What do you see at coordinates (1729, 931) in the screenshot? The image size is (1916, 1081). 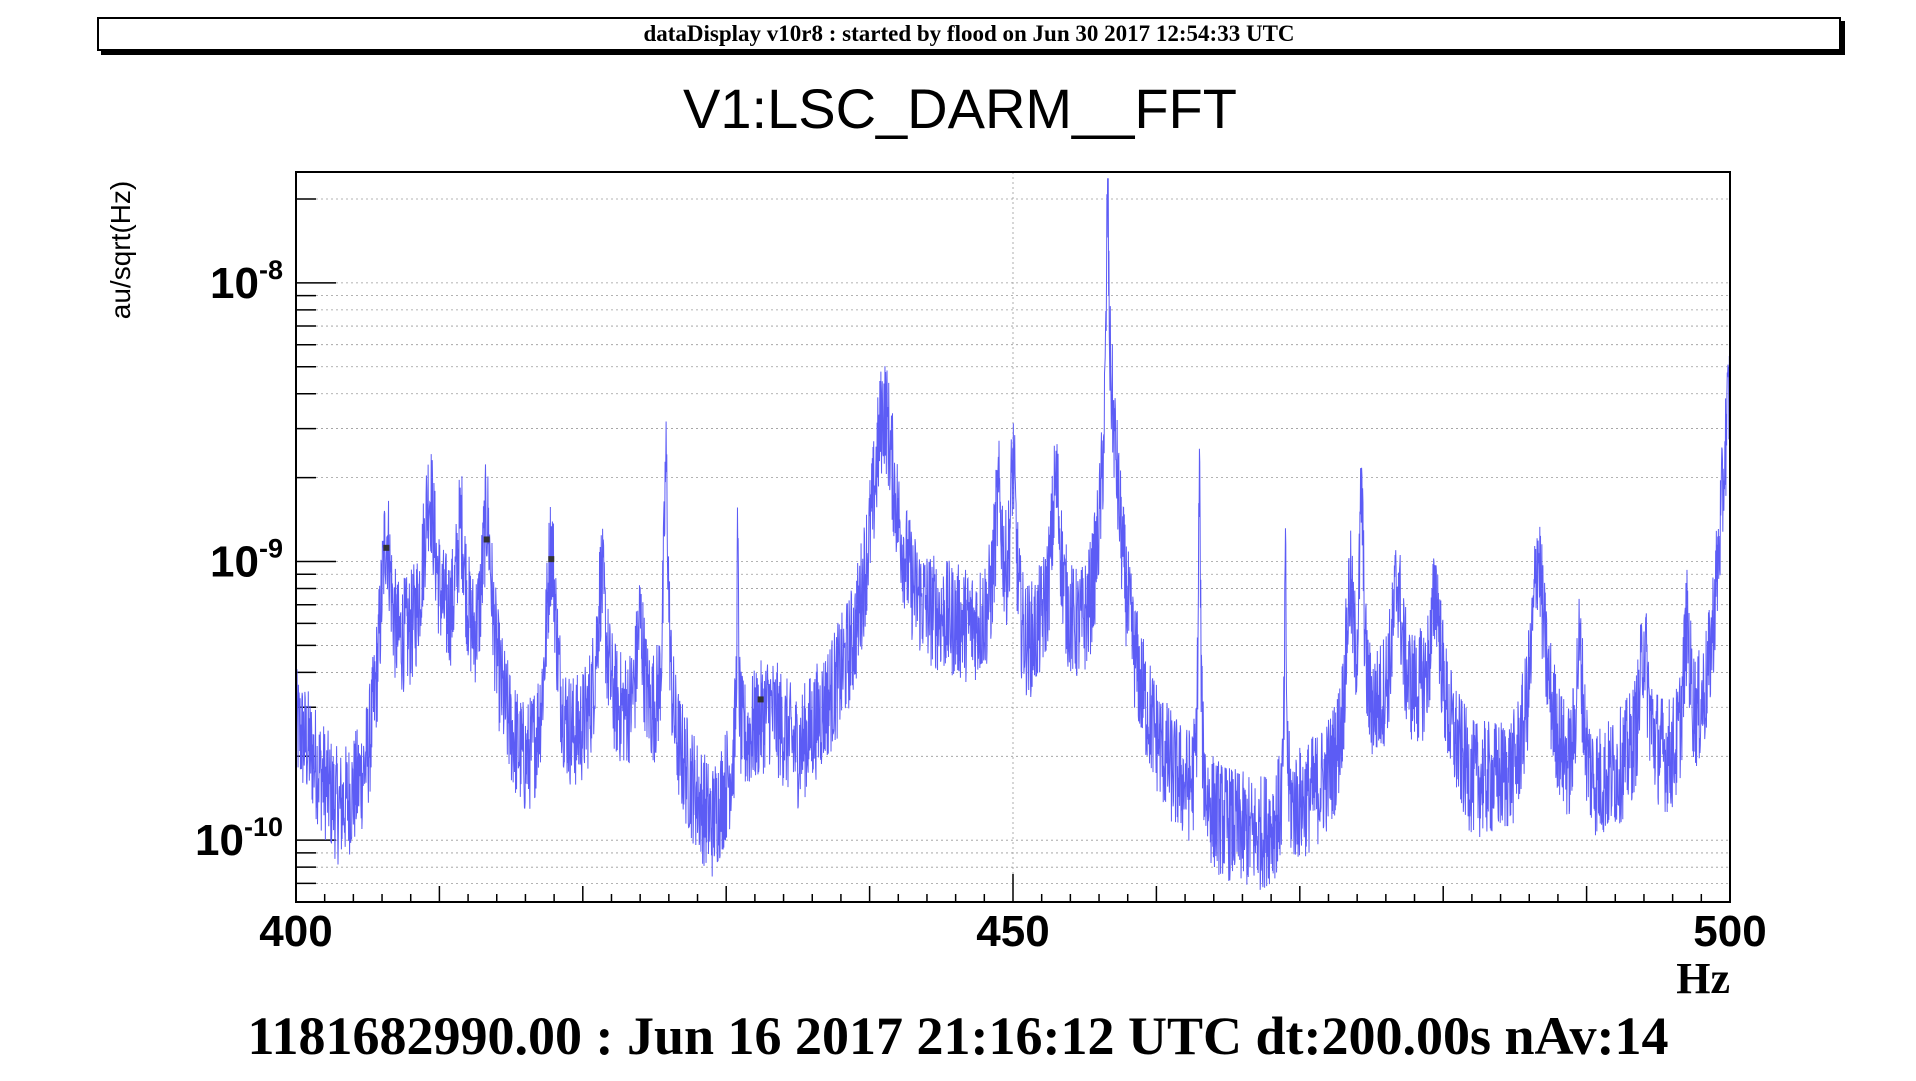 I see `x-tick-label: 500` at bounding box center [1729, 931].